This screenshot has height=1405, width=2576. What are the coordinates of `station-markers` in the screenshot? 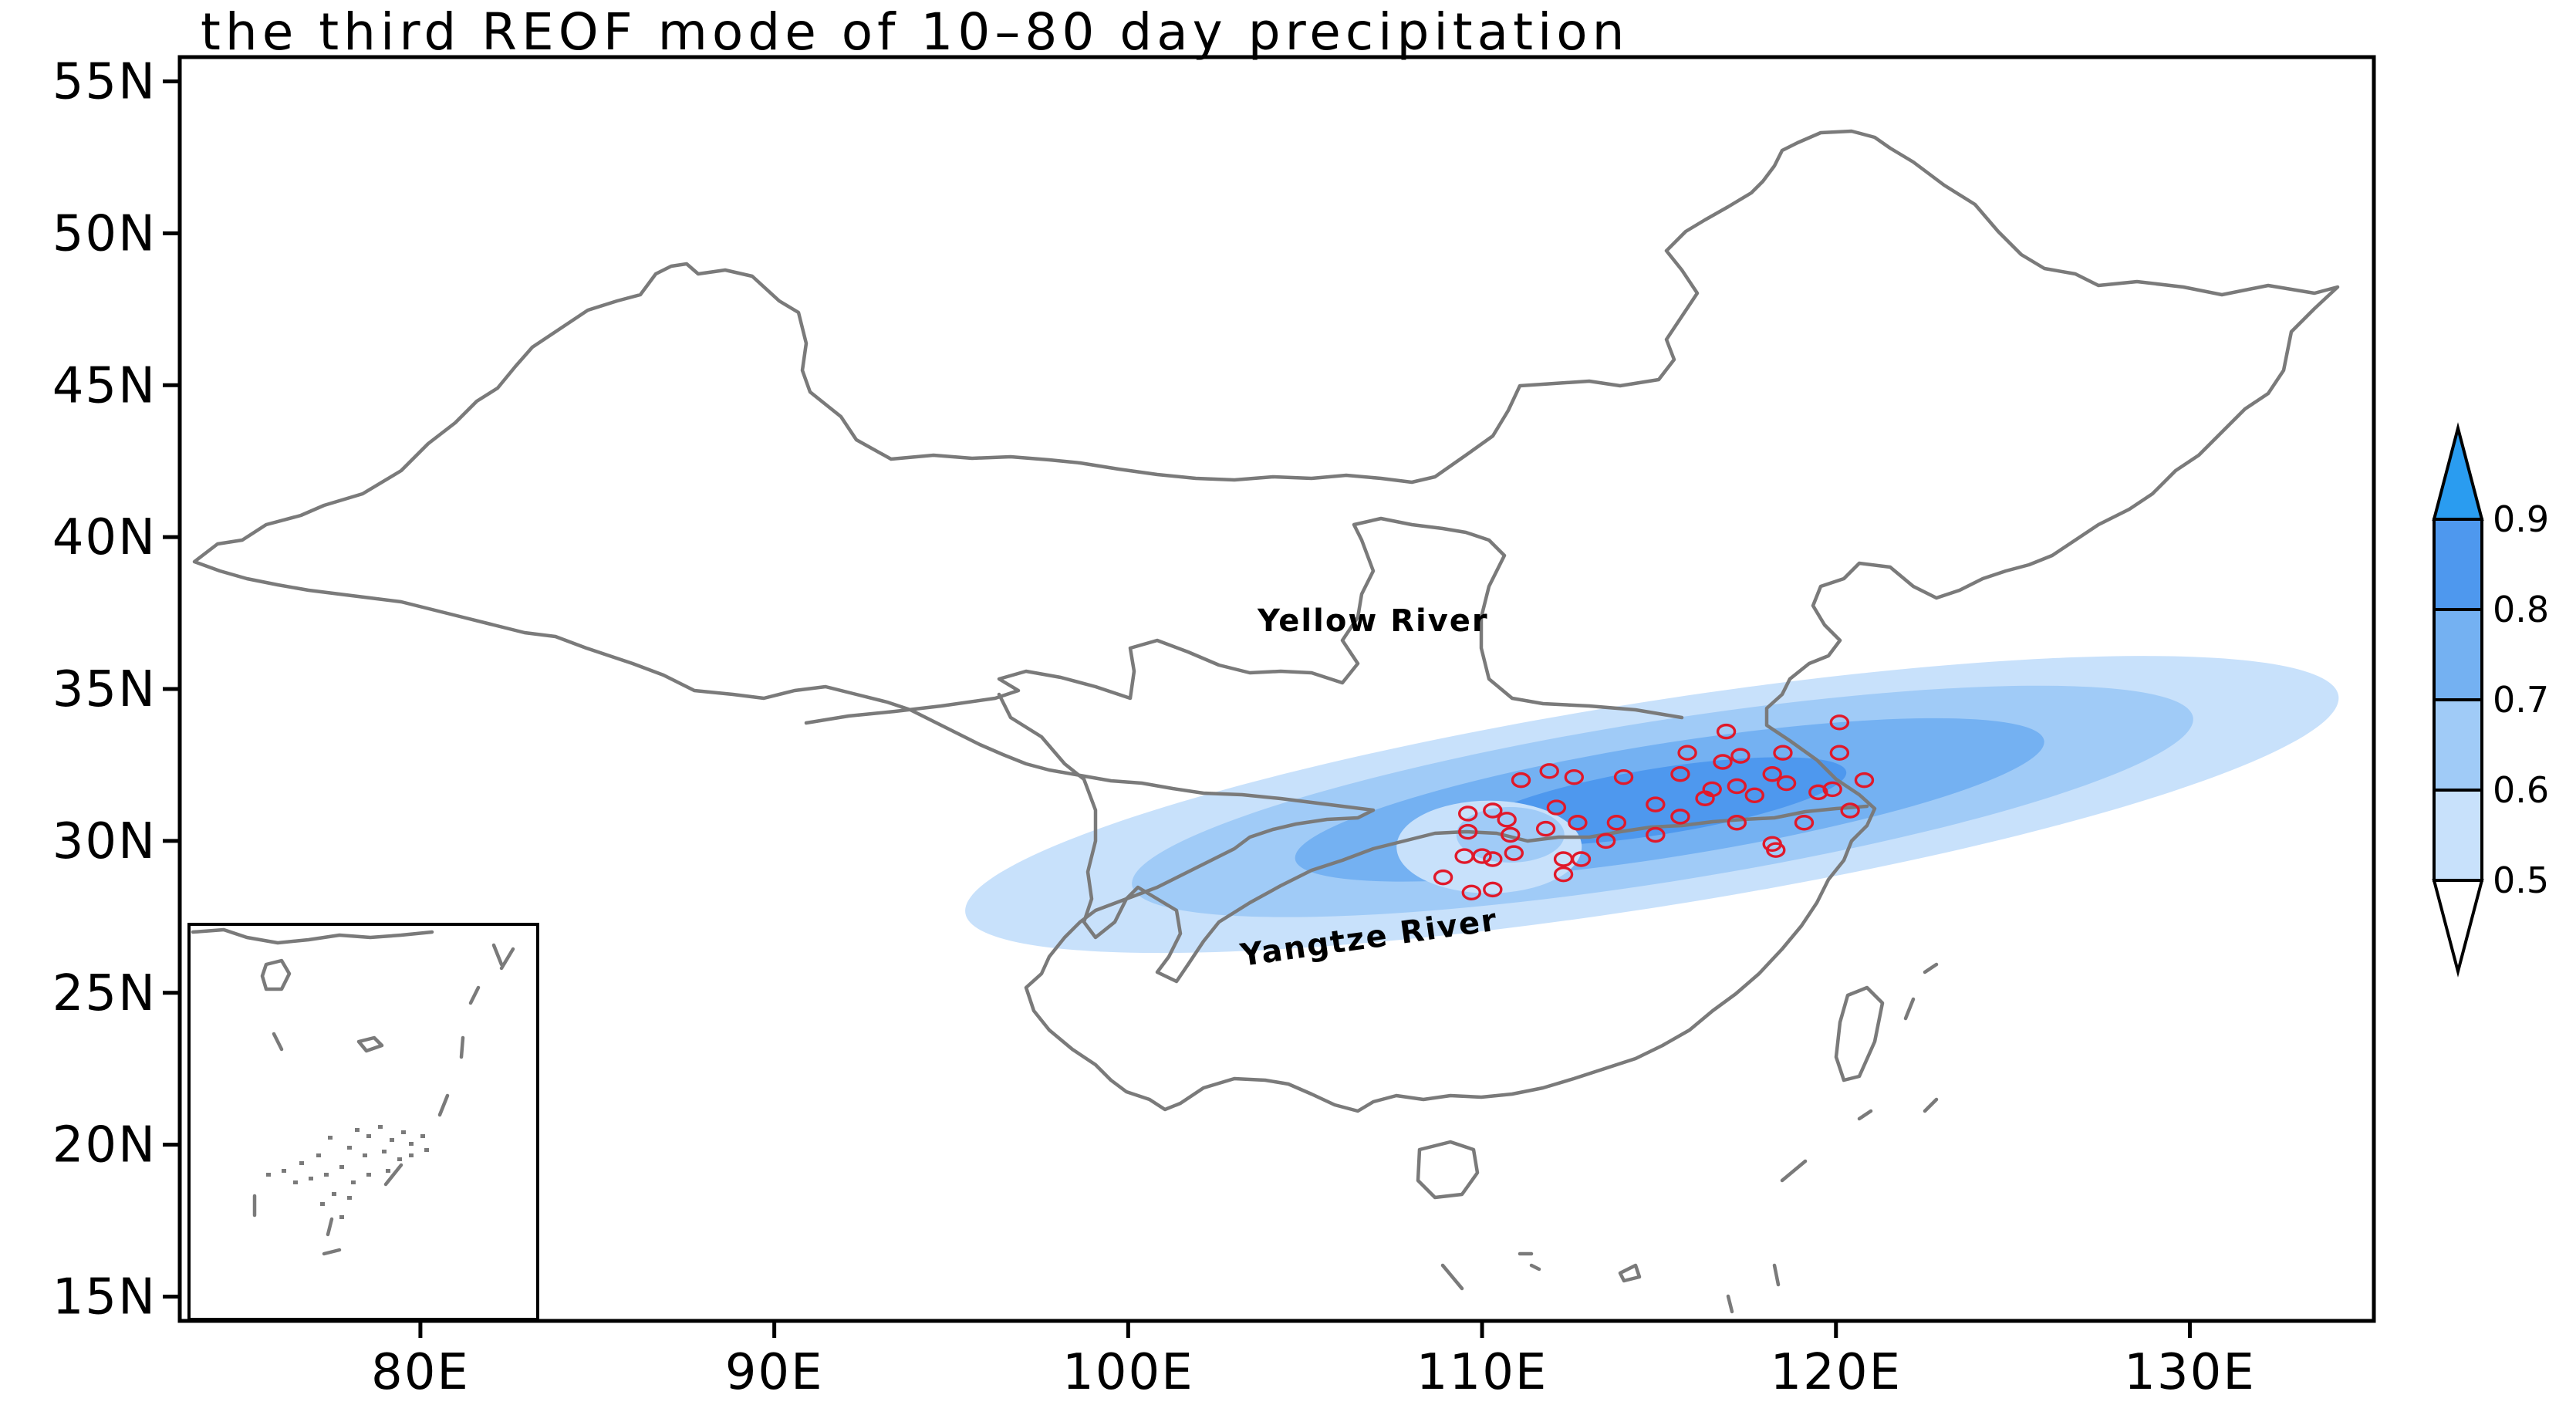 It's located at (1654, 807).